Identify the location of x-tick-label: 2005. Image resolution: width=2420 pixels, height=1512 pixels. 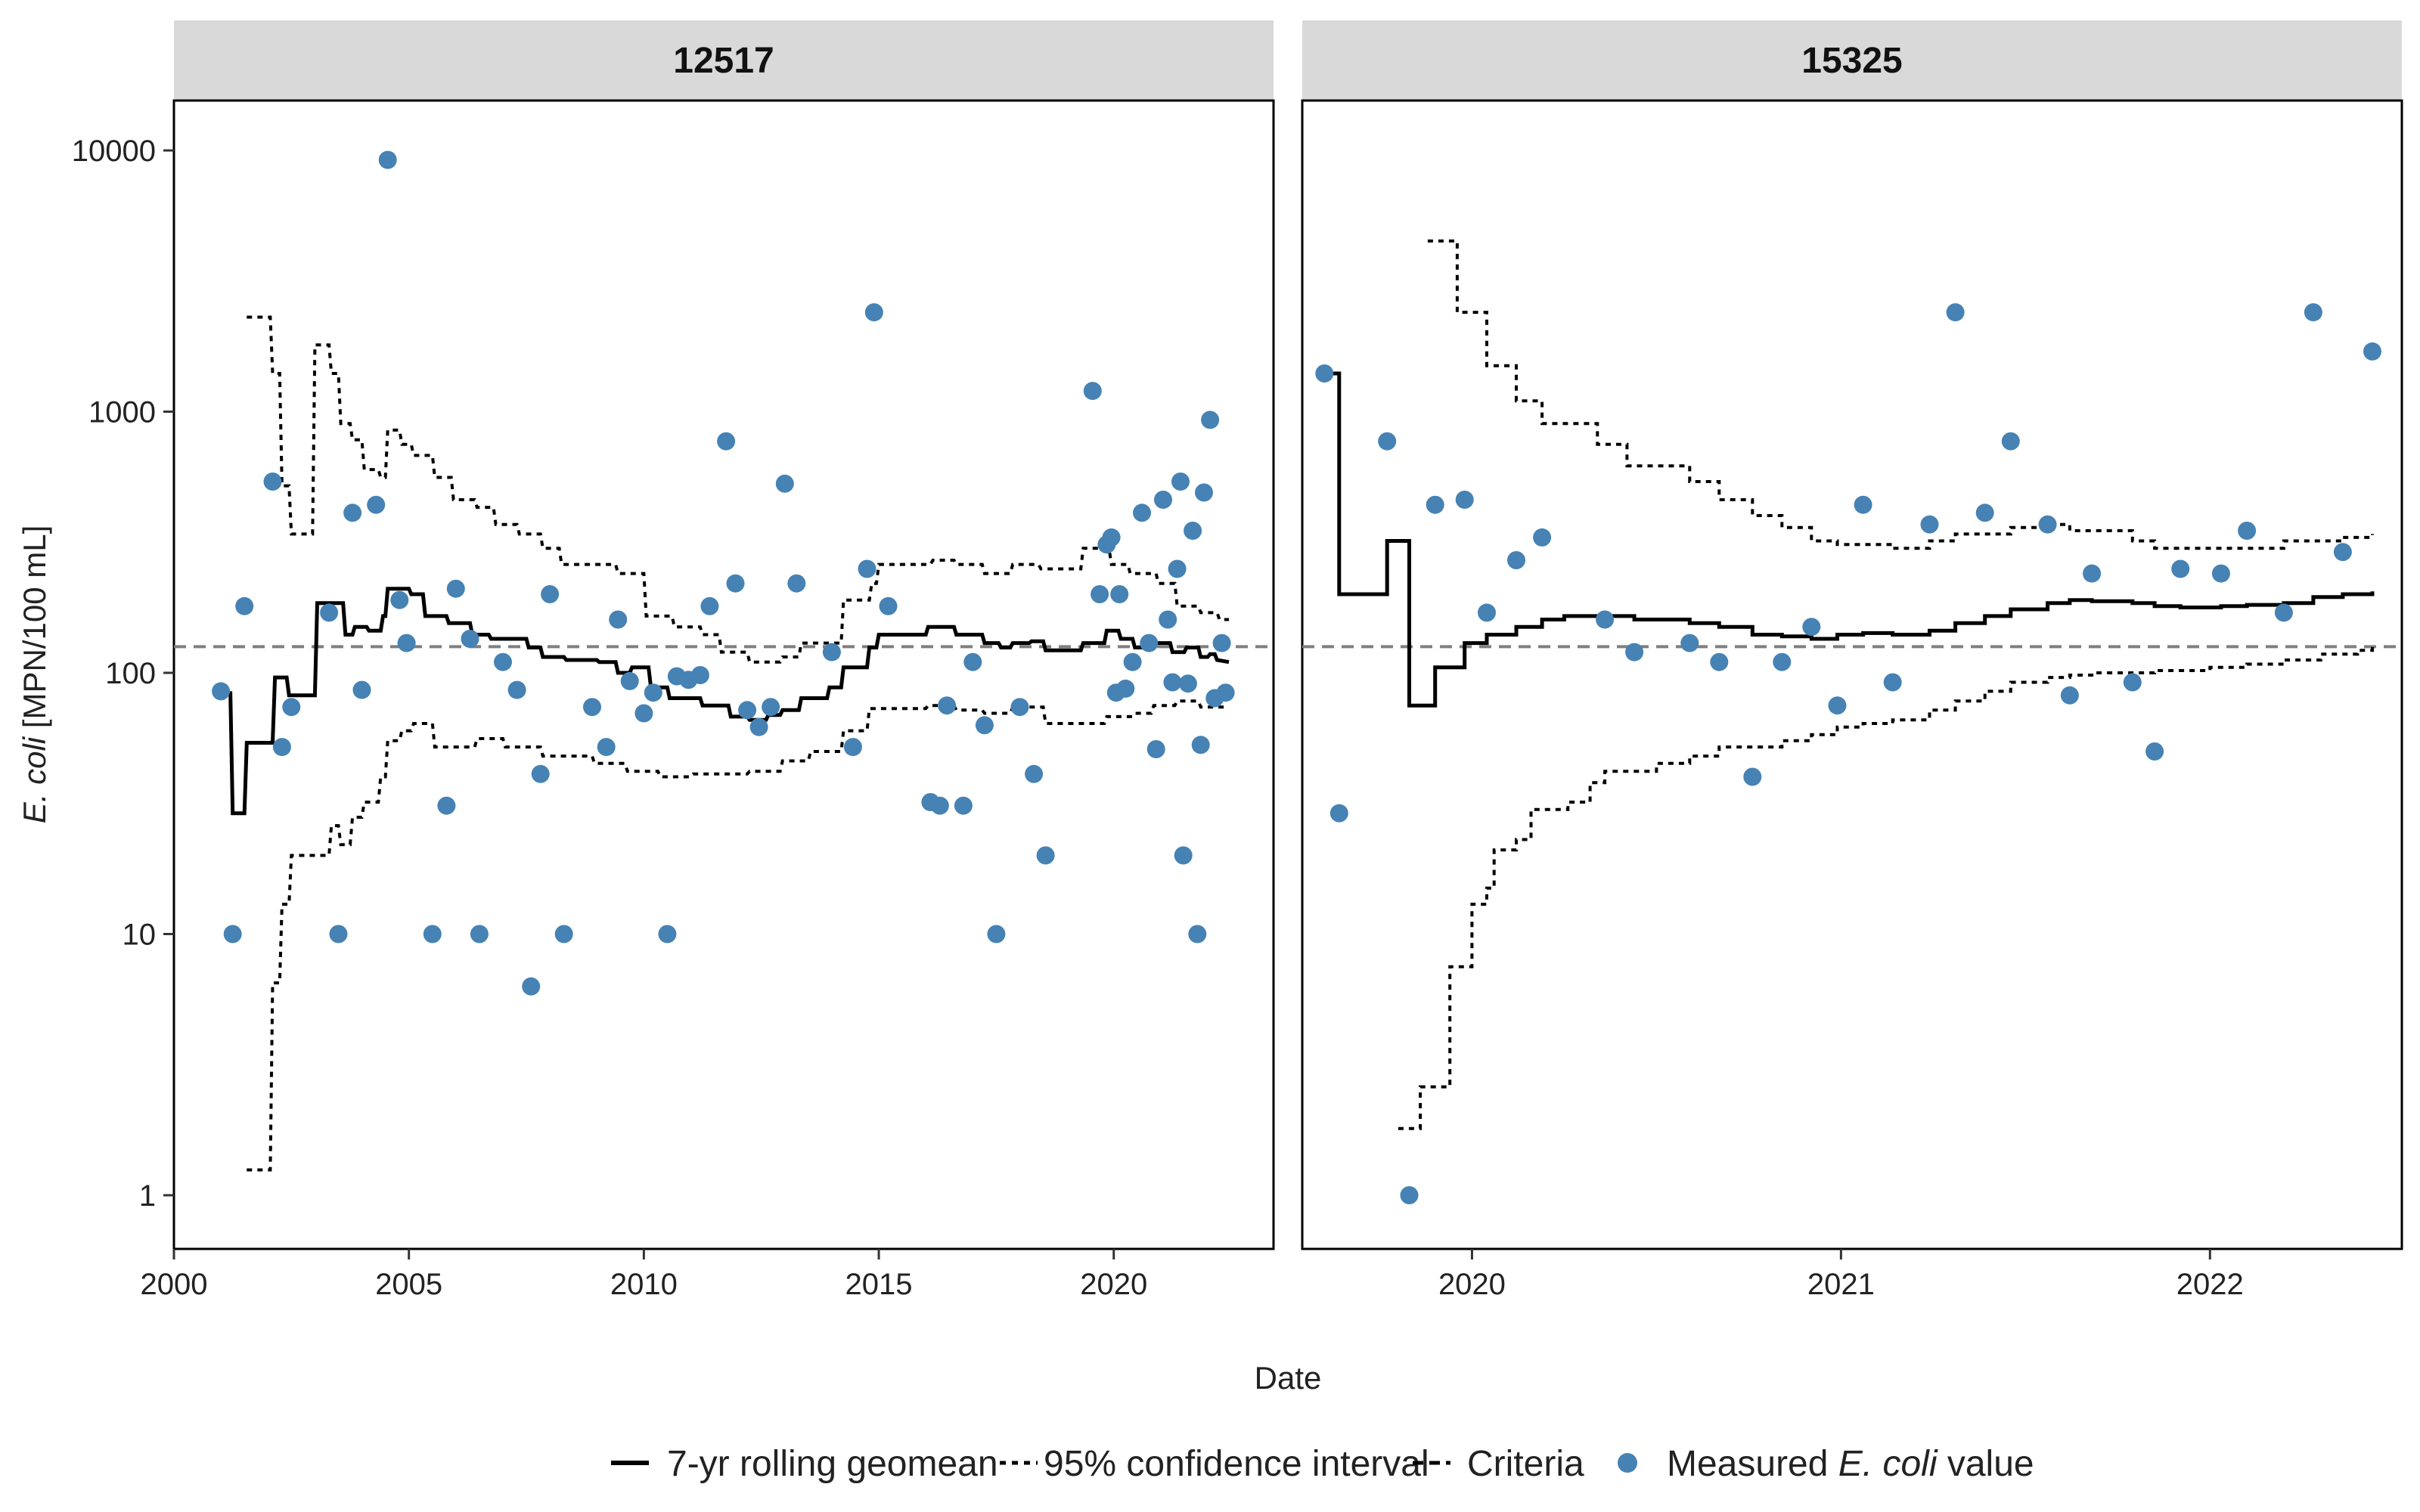
(408, 1284).